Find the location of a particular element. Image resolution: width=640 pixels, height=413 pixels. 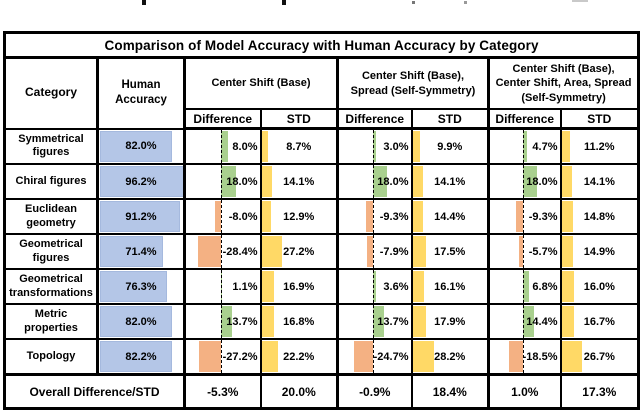

difference-cell: -7.9% is located at coordinates (374, 251).